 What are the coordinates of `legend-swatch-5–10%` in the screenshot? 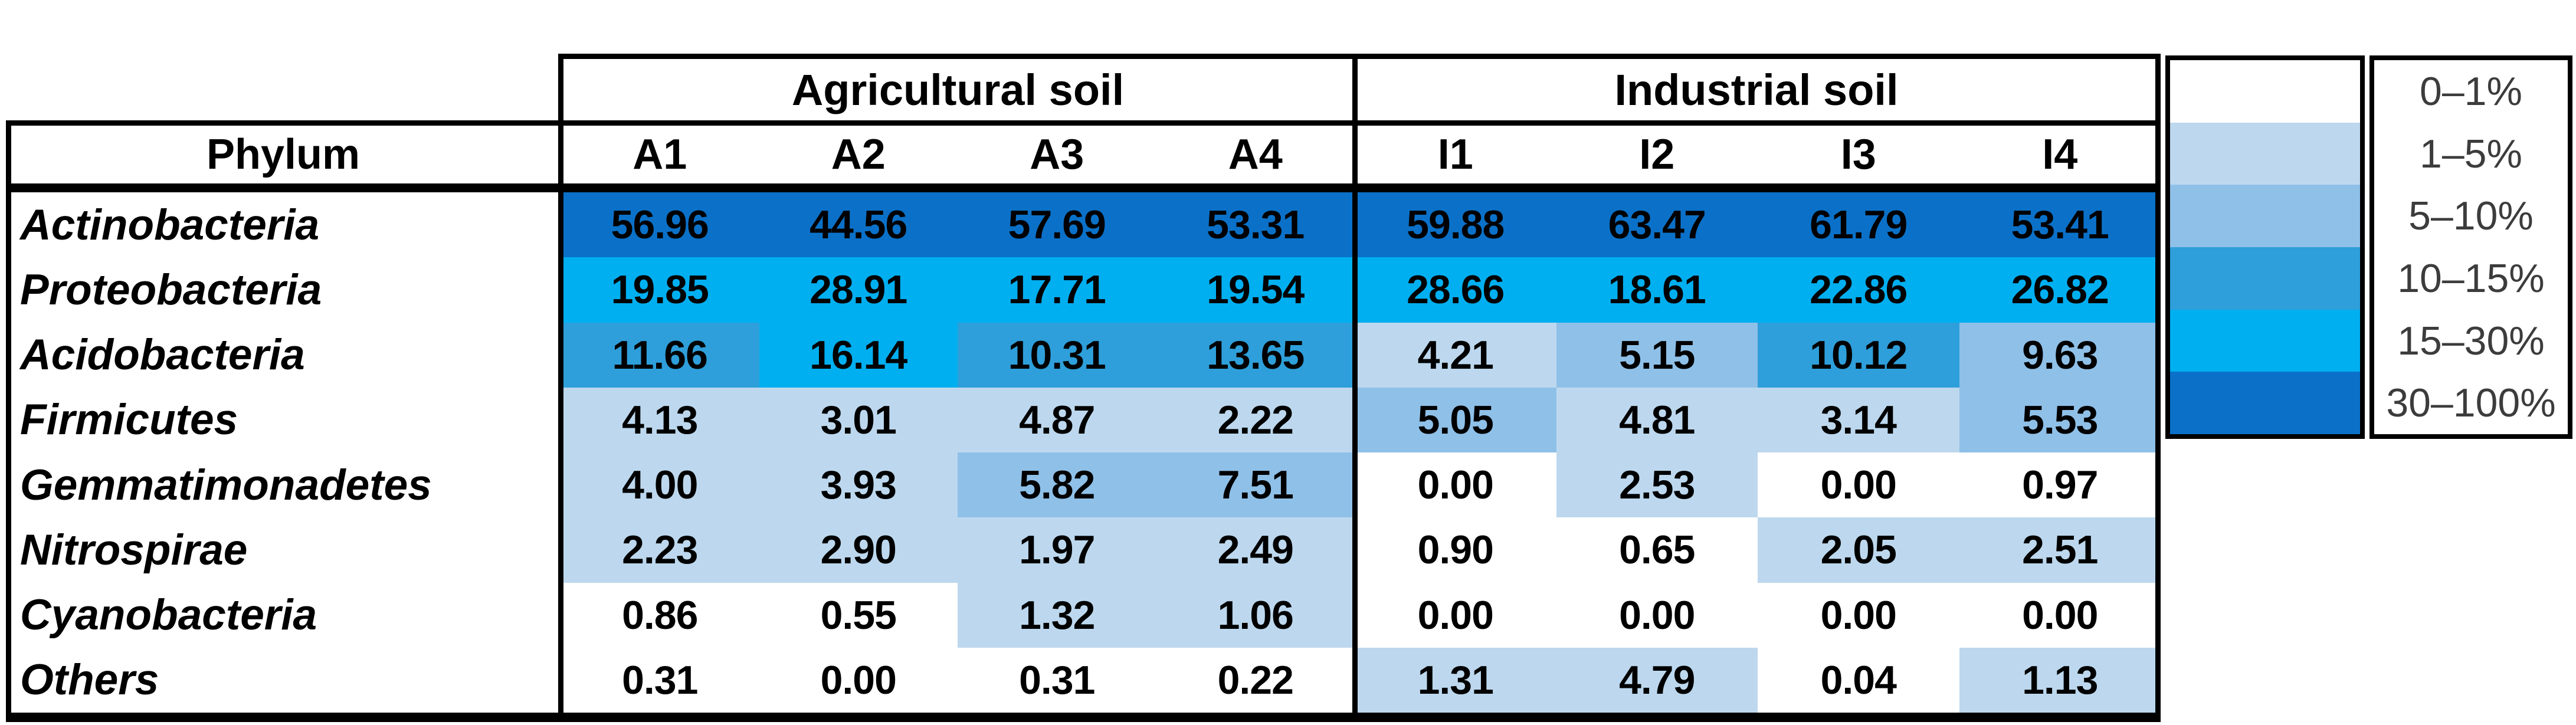 It's located at (2265, 216).